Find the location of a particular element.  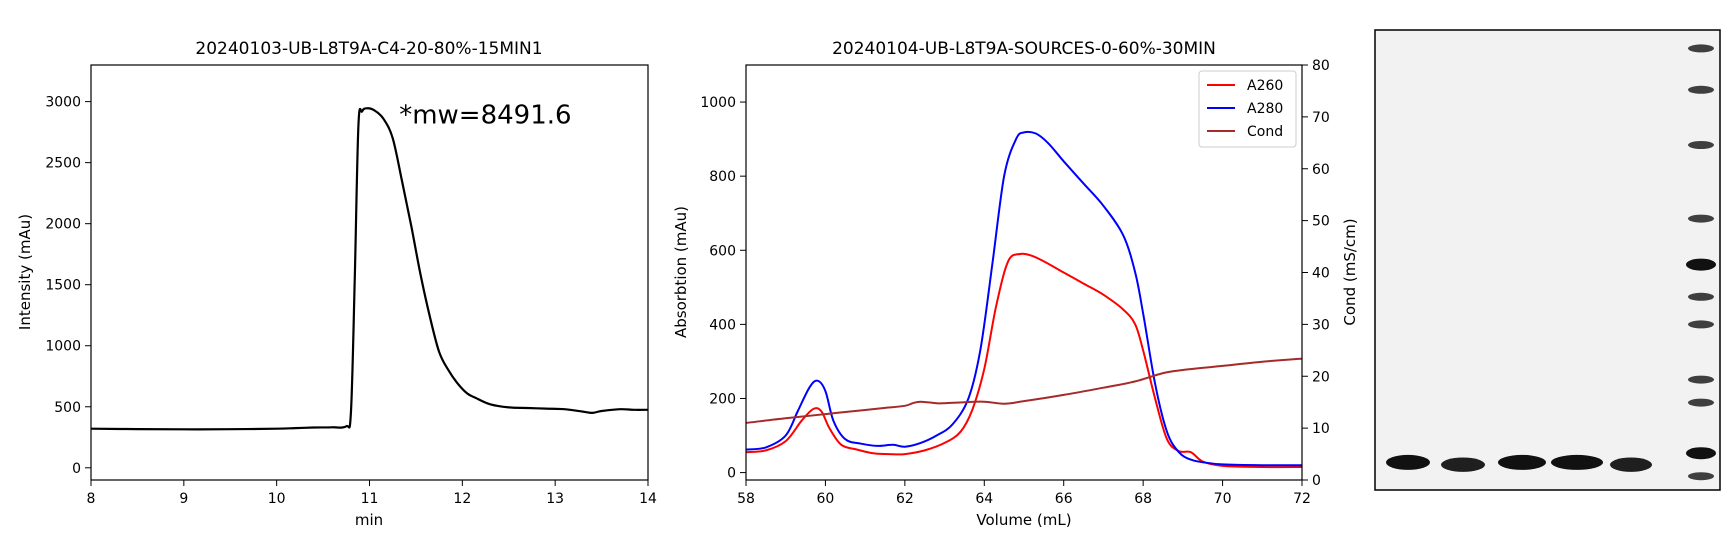

y-tick-label: 800 is located at coordinates (722, 177).